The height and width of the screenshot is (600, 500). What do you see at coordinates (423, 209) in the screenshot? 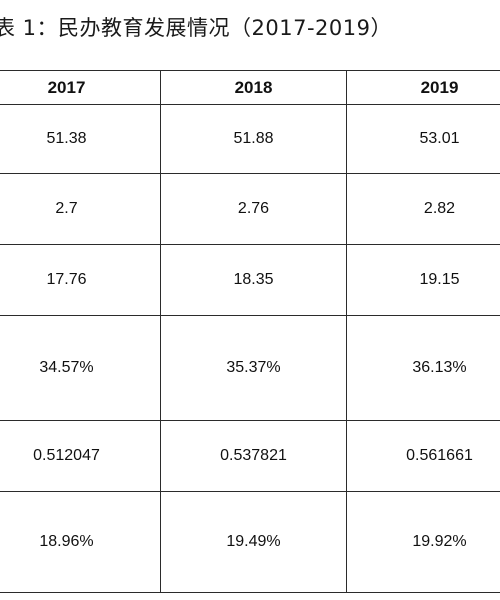
I see `table-cell: 2.82` at bounding box center [423, 209].